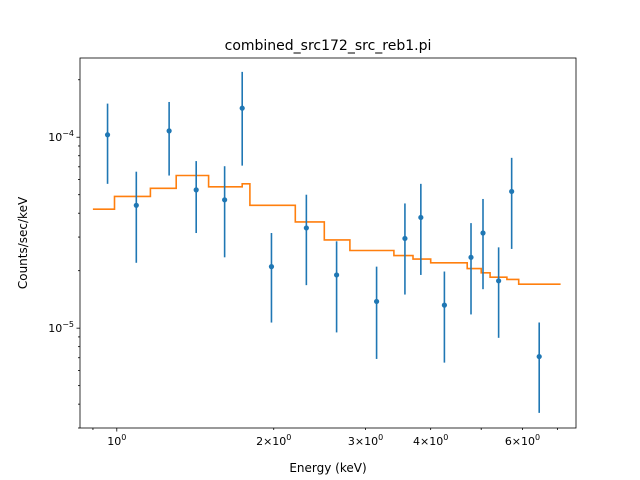  What do you see at coordinates (116, 440) in the screenshot?
I see `x-tick-label: 100` at bounding box center [116, 440].